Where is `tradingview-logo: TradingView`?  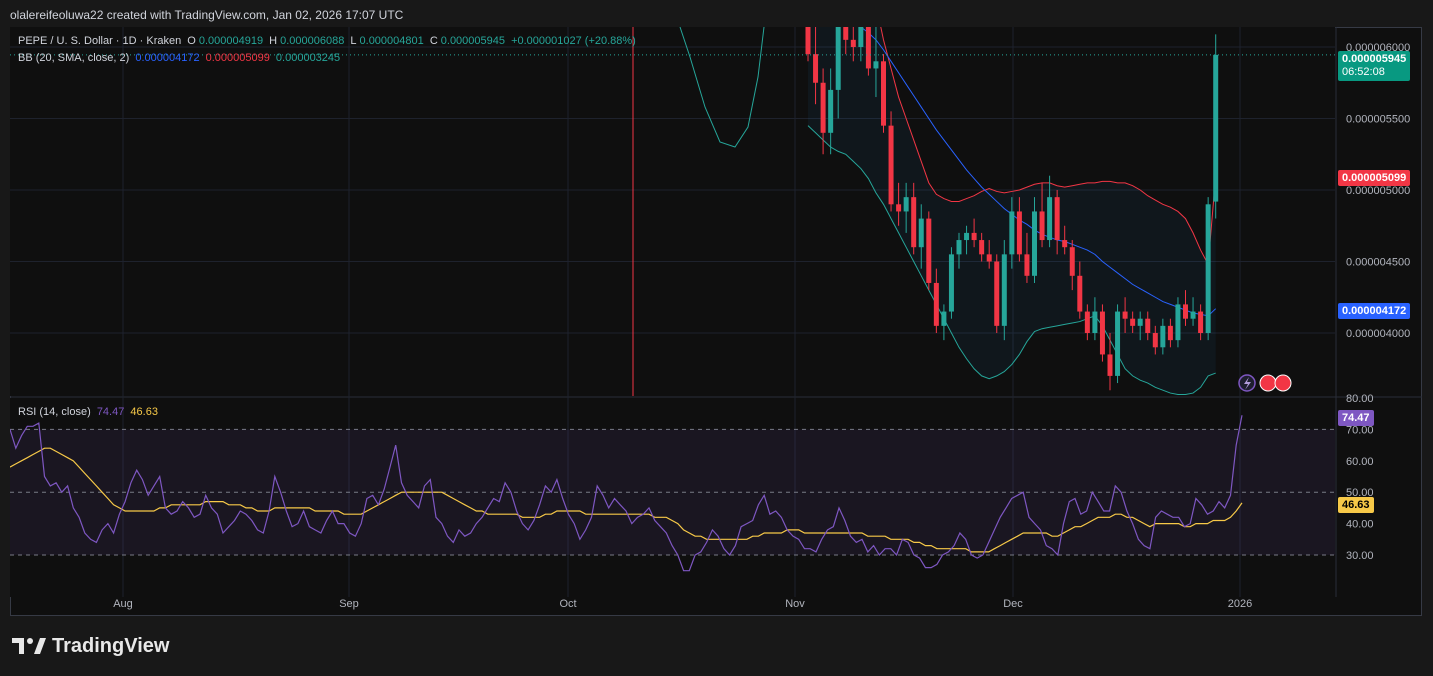
tradingview-logo: TradingView is located at coordinates (90, 646).